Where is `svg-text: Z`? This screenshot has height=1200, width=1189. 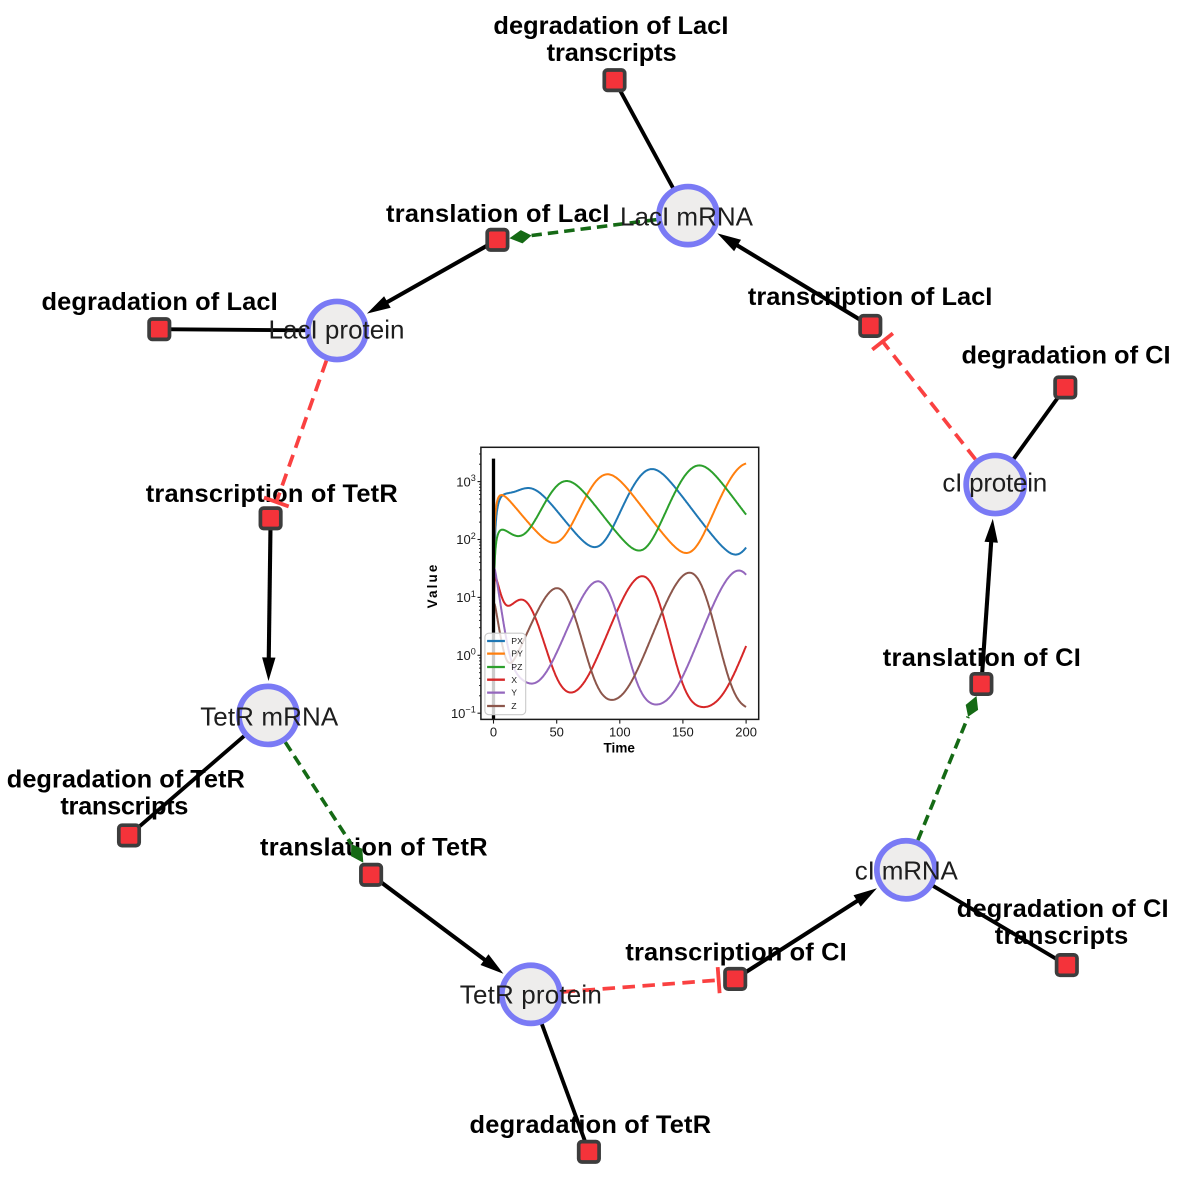 svg-text: Z is located at coordinates (514, 706).